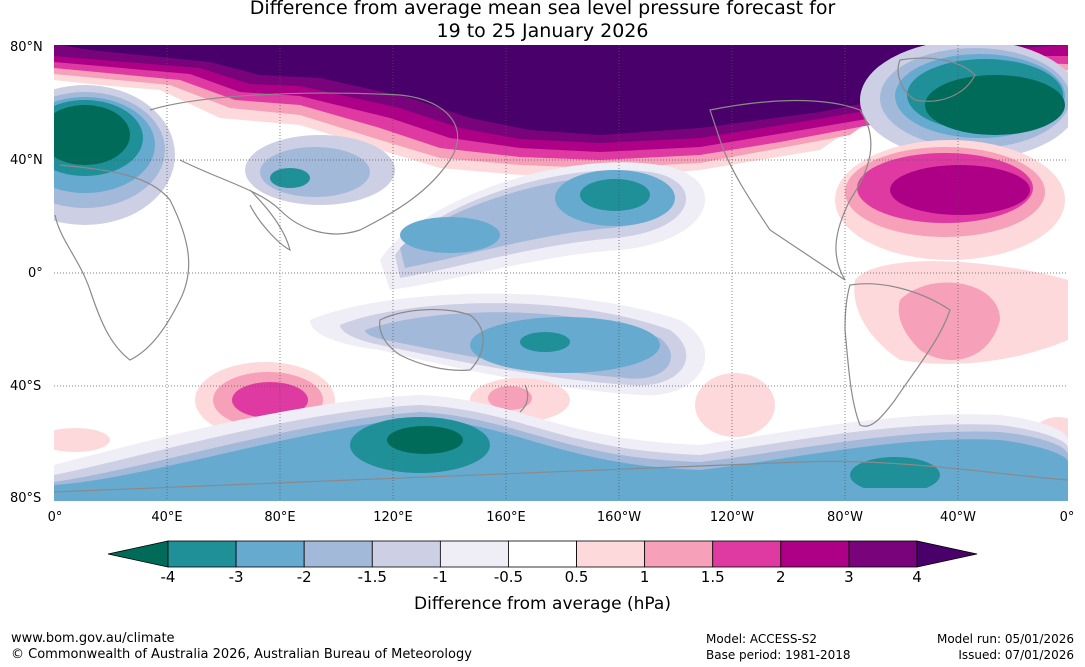 The width and height of the screenshot is (1085, 667). Describe the element at coordinates (530, 90) in the screenshot. I see `arctic-positive-anomaly-core` at that location.